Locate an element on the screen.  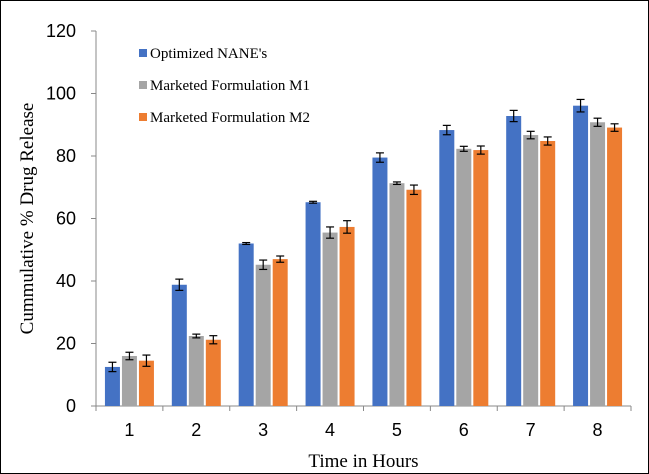
x-tick-label: 4 is located at coordinates (330, 430).